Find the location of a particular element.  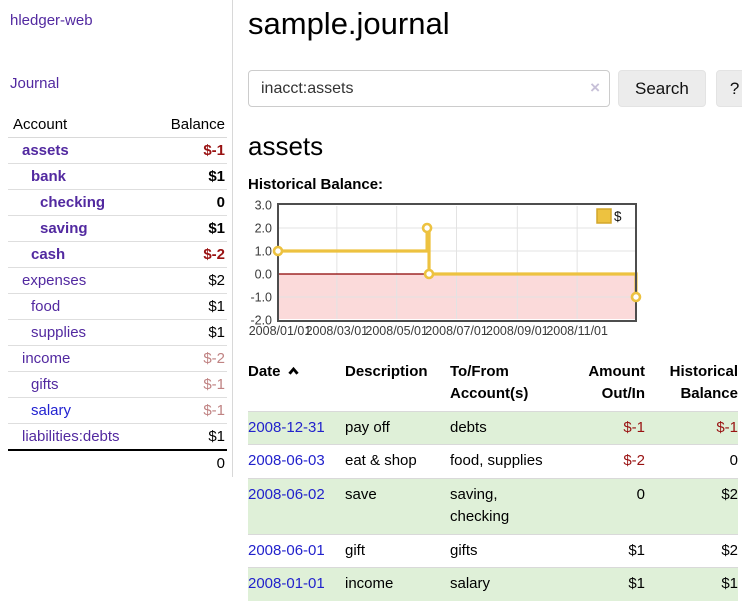

account-link: bank is located at coordinates (49, 176).